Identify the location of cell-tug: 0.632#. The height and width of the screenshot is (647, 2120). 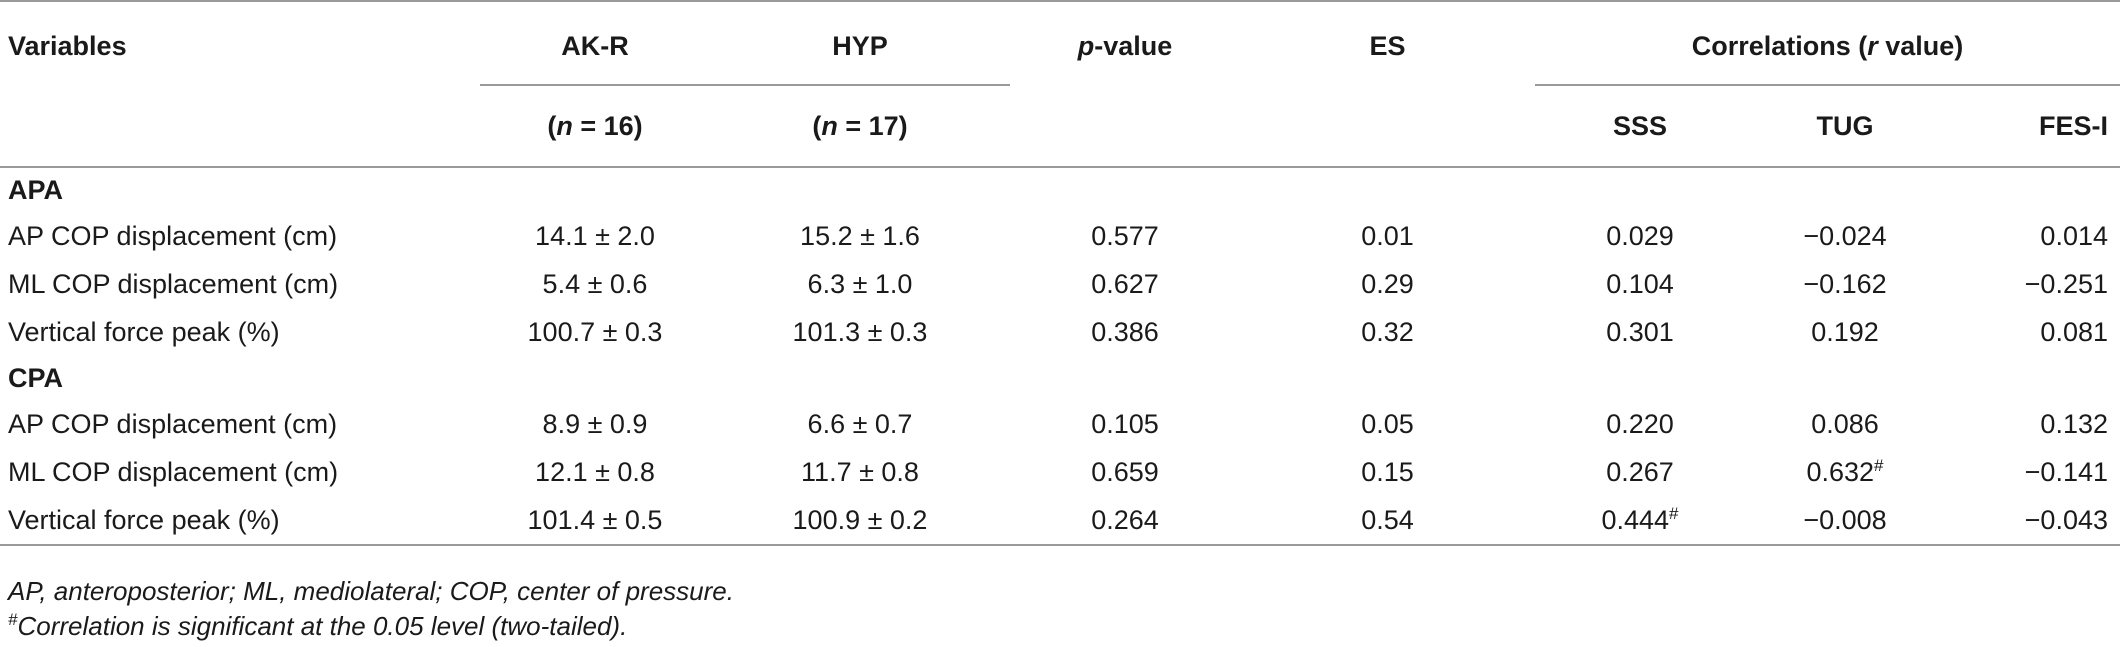
(1845, 471).